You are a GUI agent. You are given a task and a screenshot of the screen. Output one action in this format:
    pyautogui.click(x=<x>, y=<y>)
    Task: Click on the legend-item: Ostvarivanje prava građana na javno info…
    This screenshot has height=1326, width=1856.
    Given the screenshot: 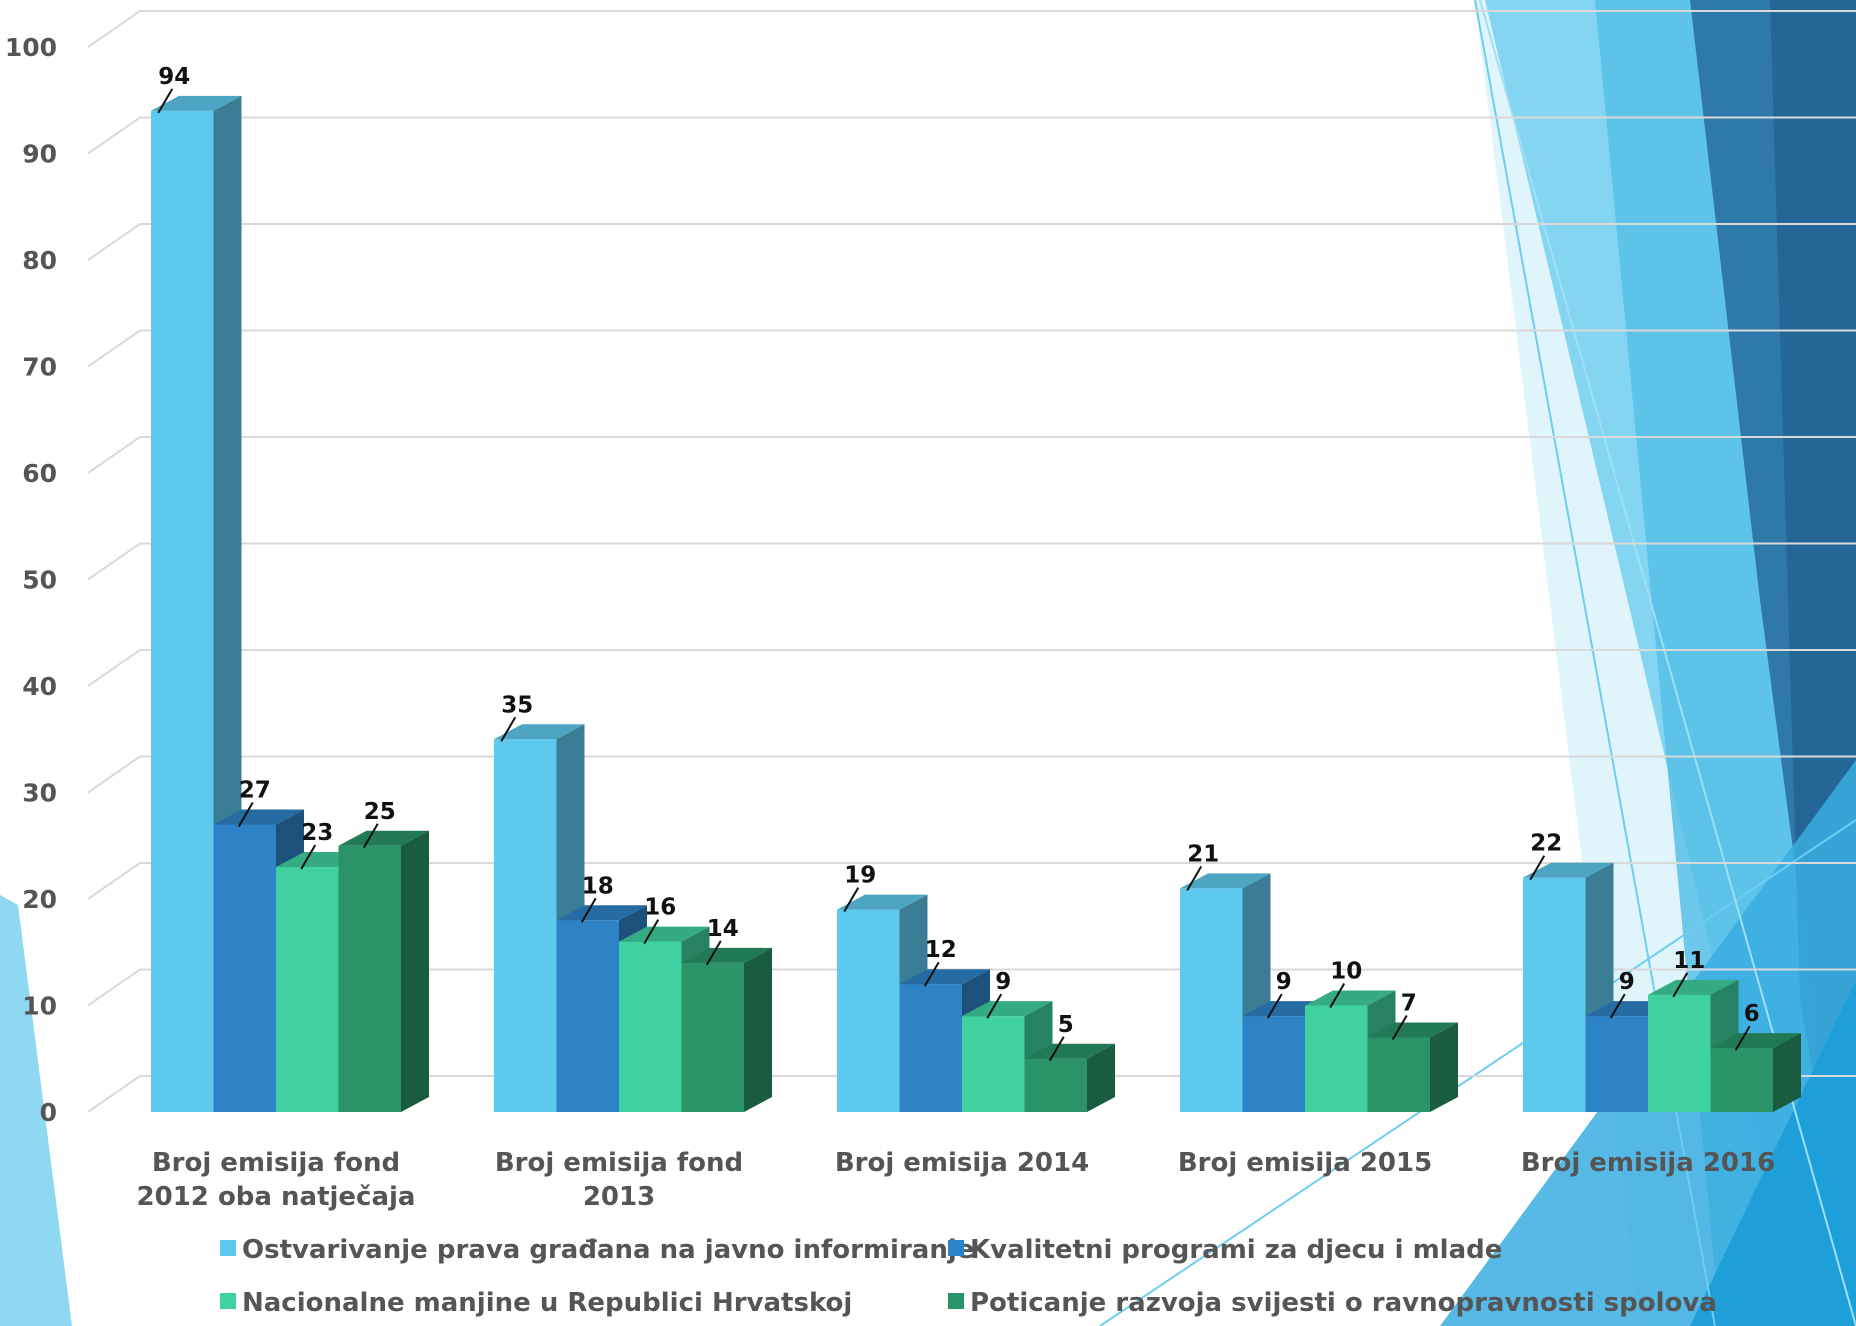 What is the action you would take?
    pyautogui.click(x=597, y=1250)
    